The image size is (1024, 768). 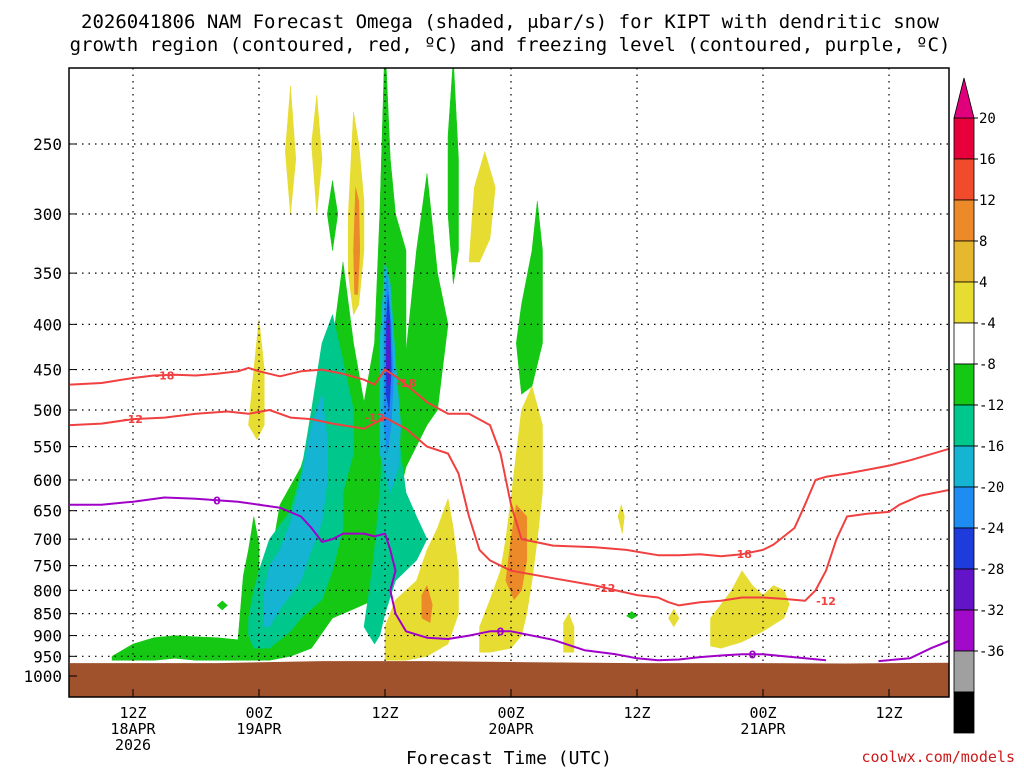 I want to click on colorbar-label-6: -8, so click(x=987, y=365).